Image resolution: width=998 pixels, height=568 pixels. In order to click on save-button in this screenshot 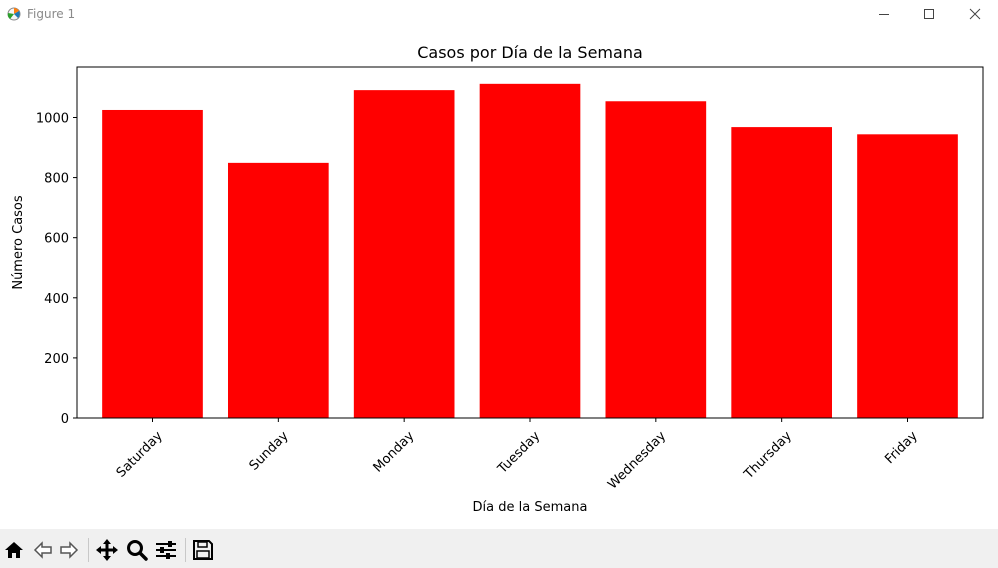, I will do `click(203, 550)`.